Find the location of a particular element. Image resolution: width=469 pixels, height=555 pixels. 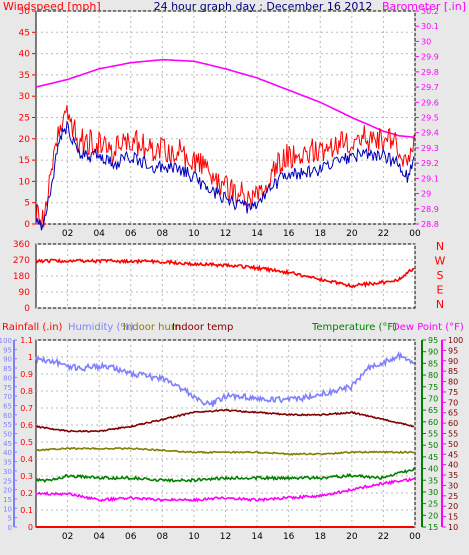

panel-axis-label: Indoor hum is located at coordinates (152, 327).